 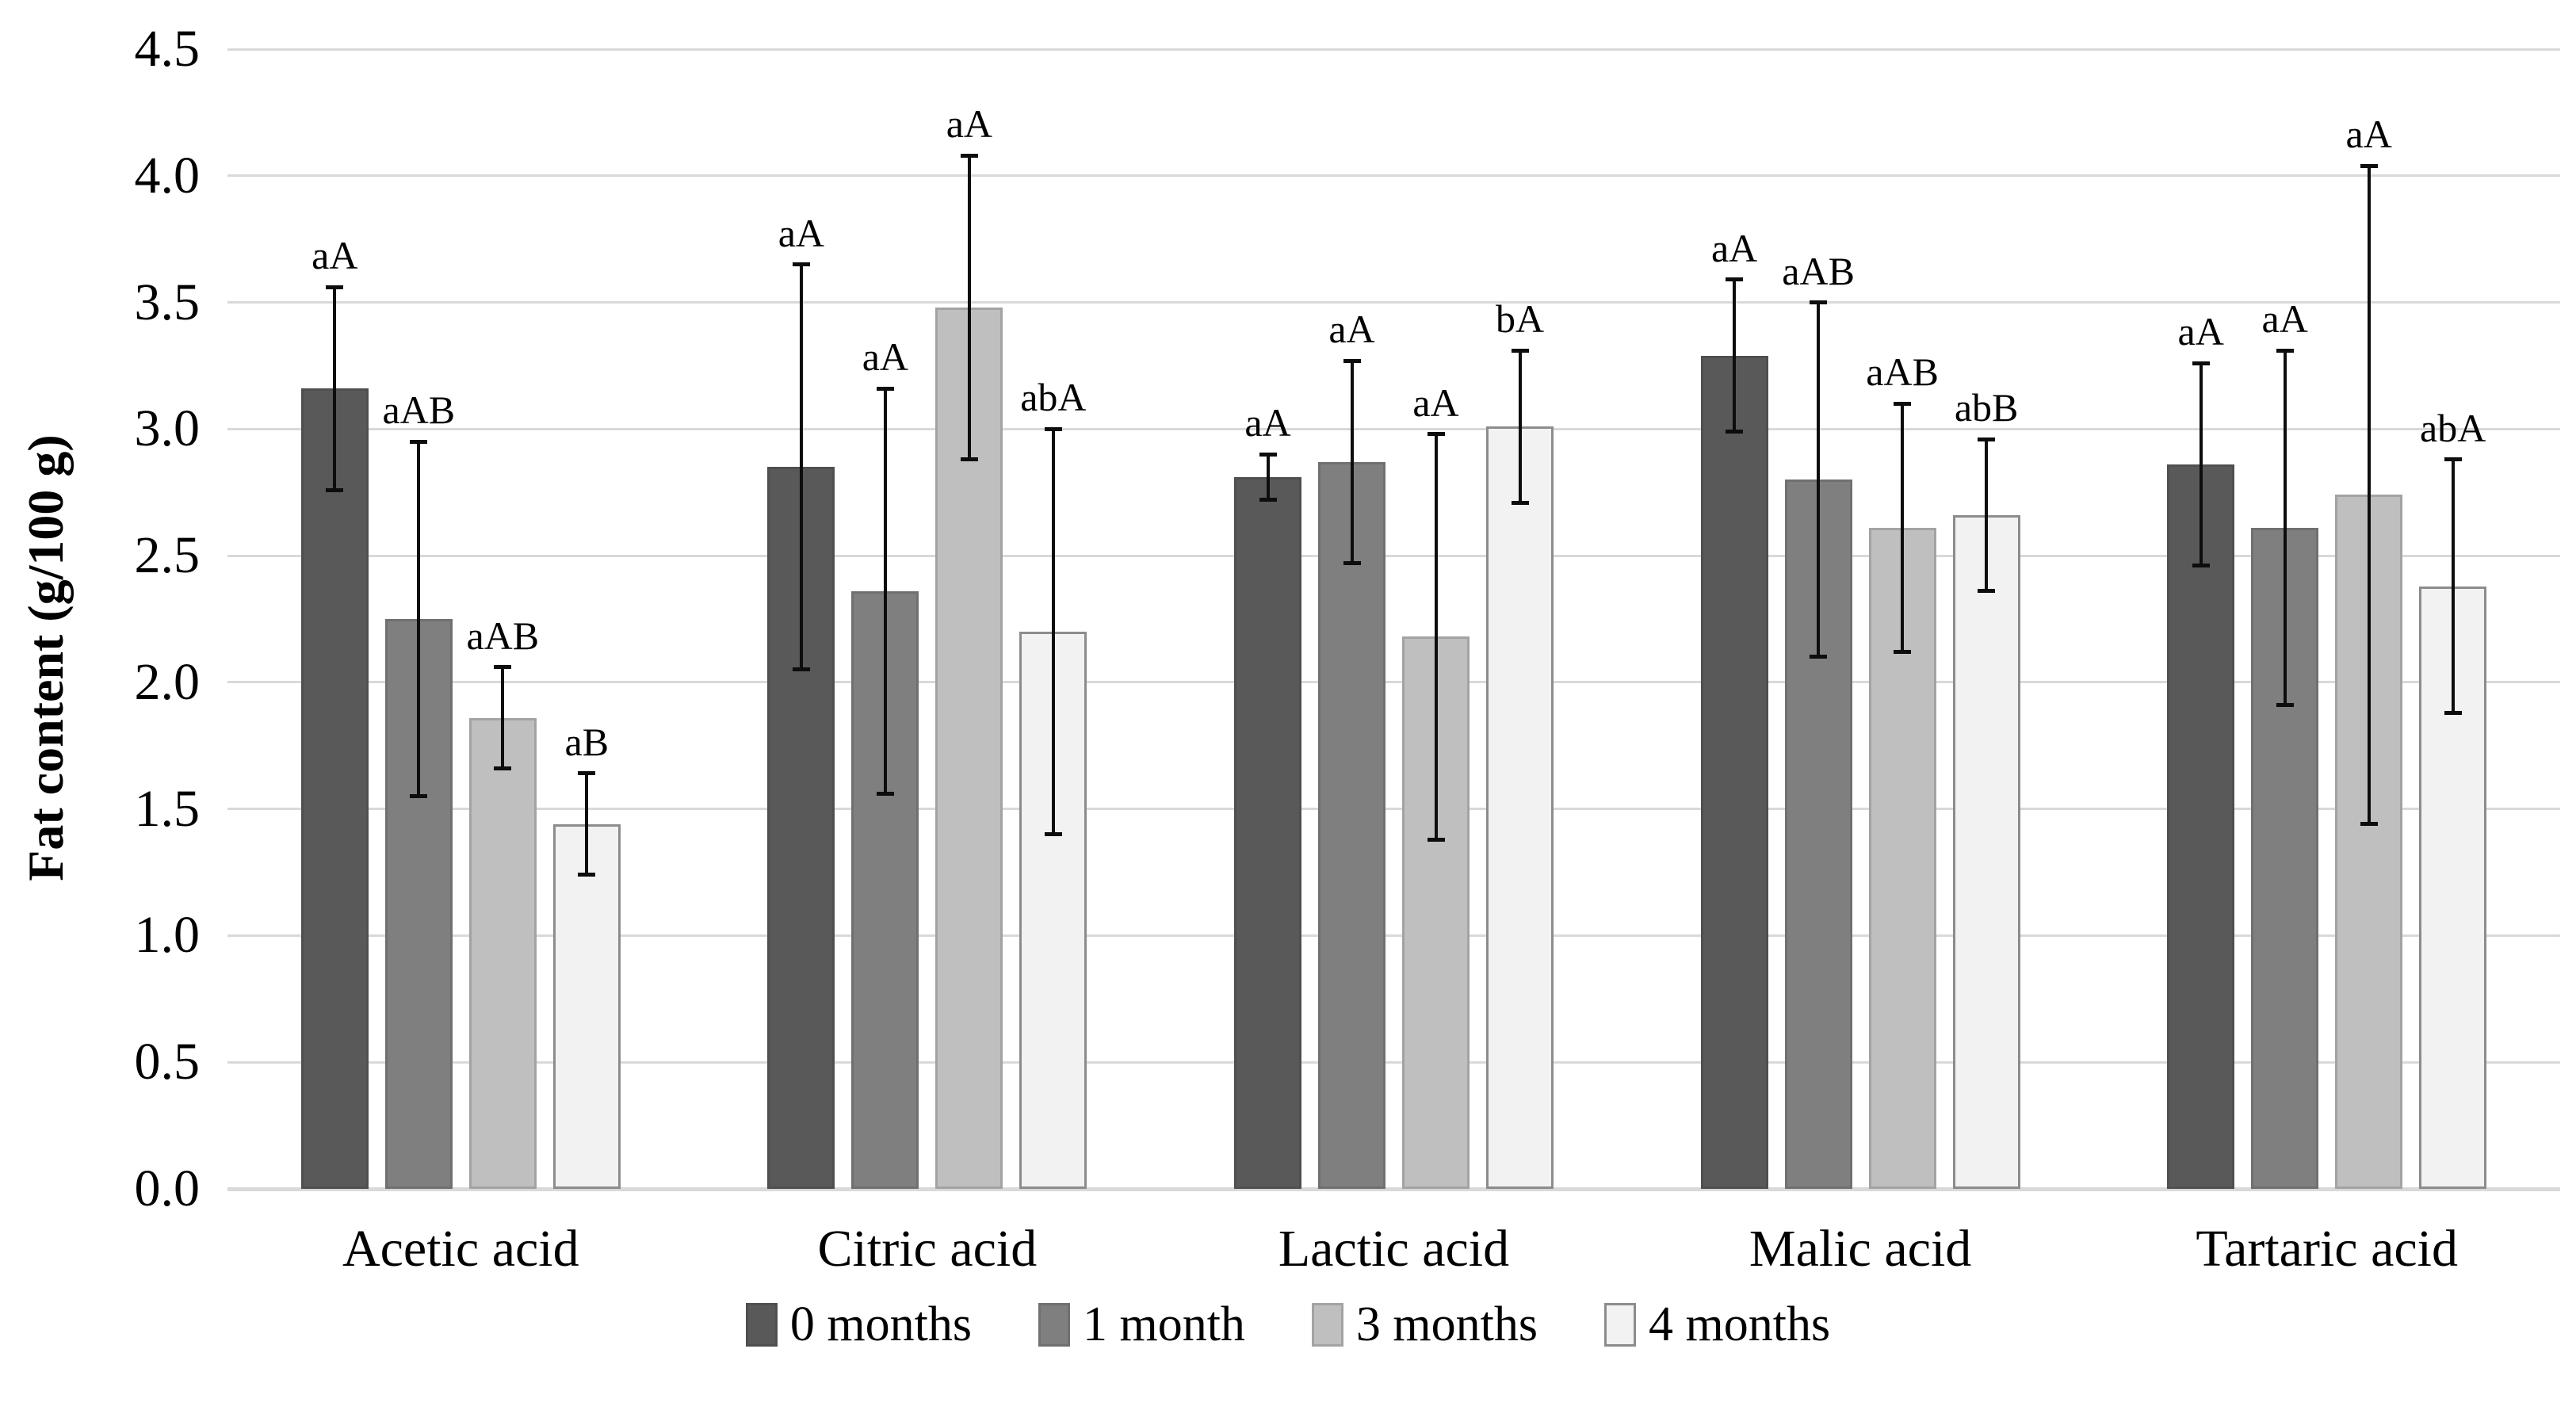 What do you see at coordinates (586, 1006) in the screenshot?
I see `bar-4-months-Acetic-acid` at bounding box center [586, 1006].